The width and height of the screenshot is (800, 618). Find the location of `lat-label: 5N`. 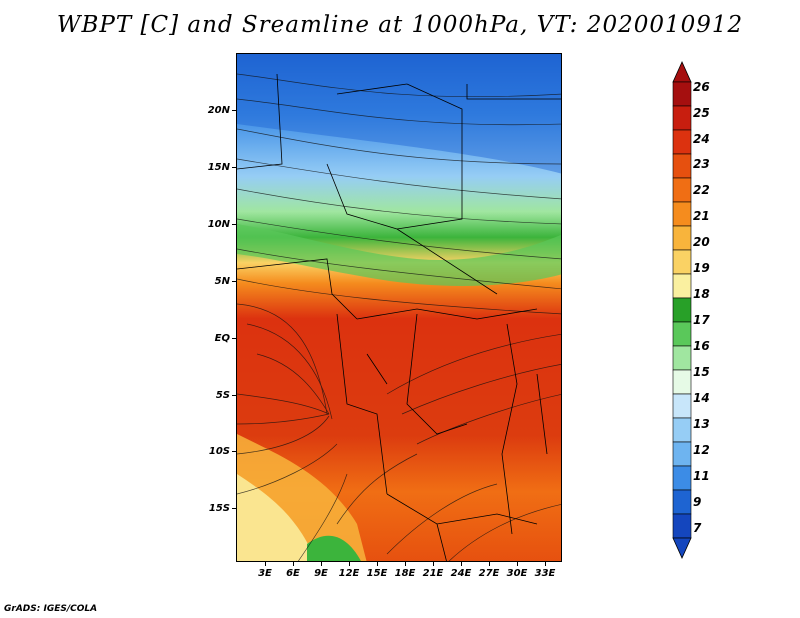

lat-label: 5N is located at coordinates (222, 281).